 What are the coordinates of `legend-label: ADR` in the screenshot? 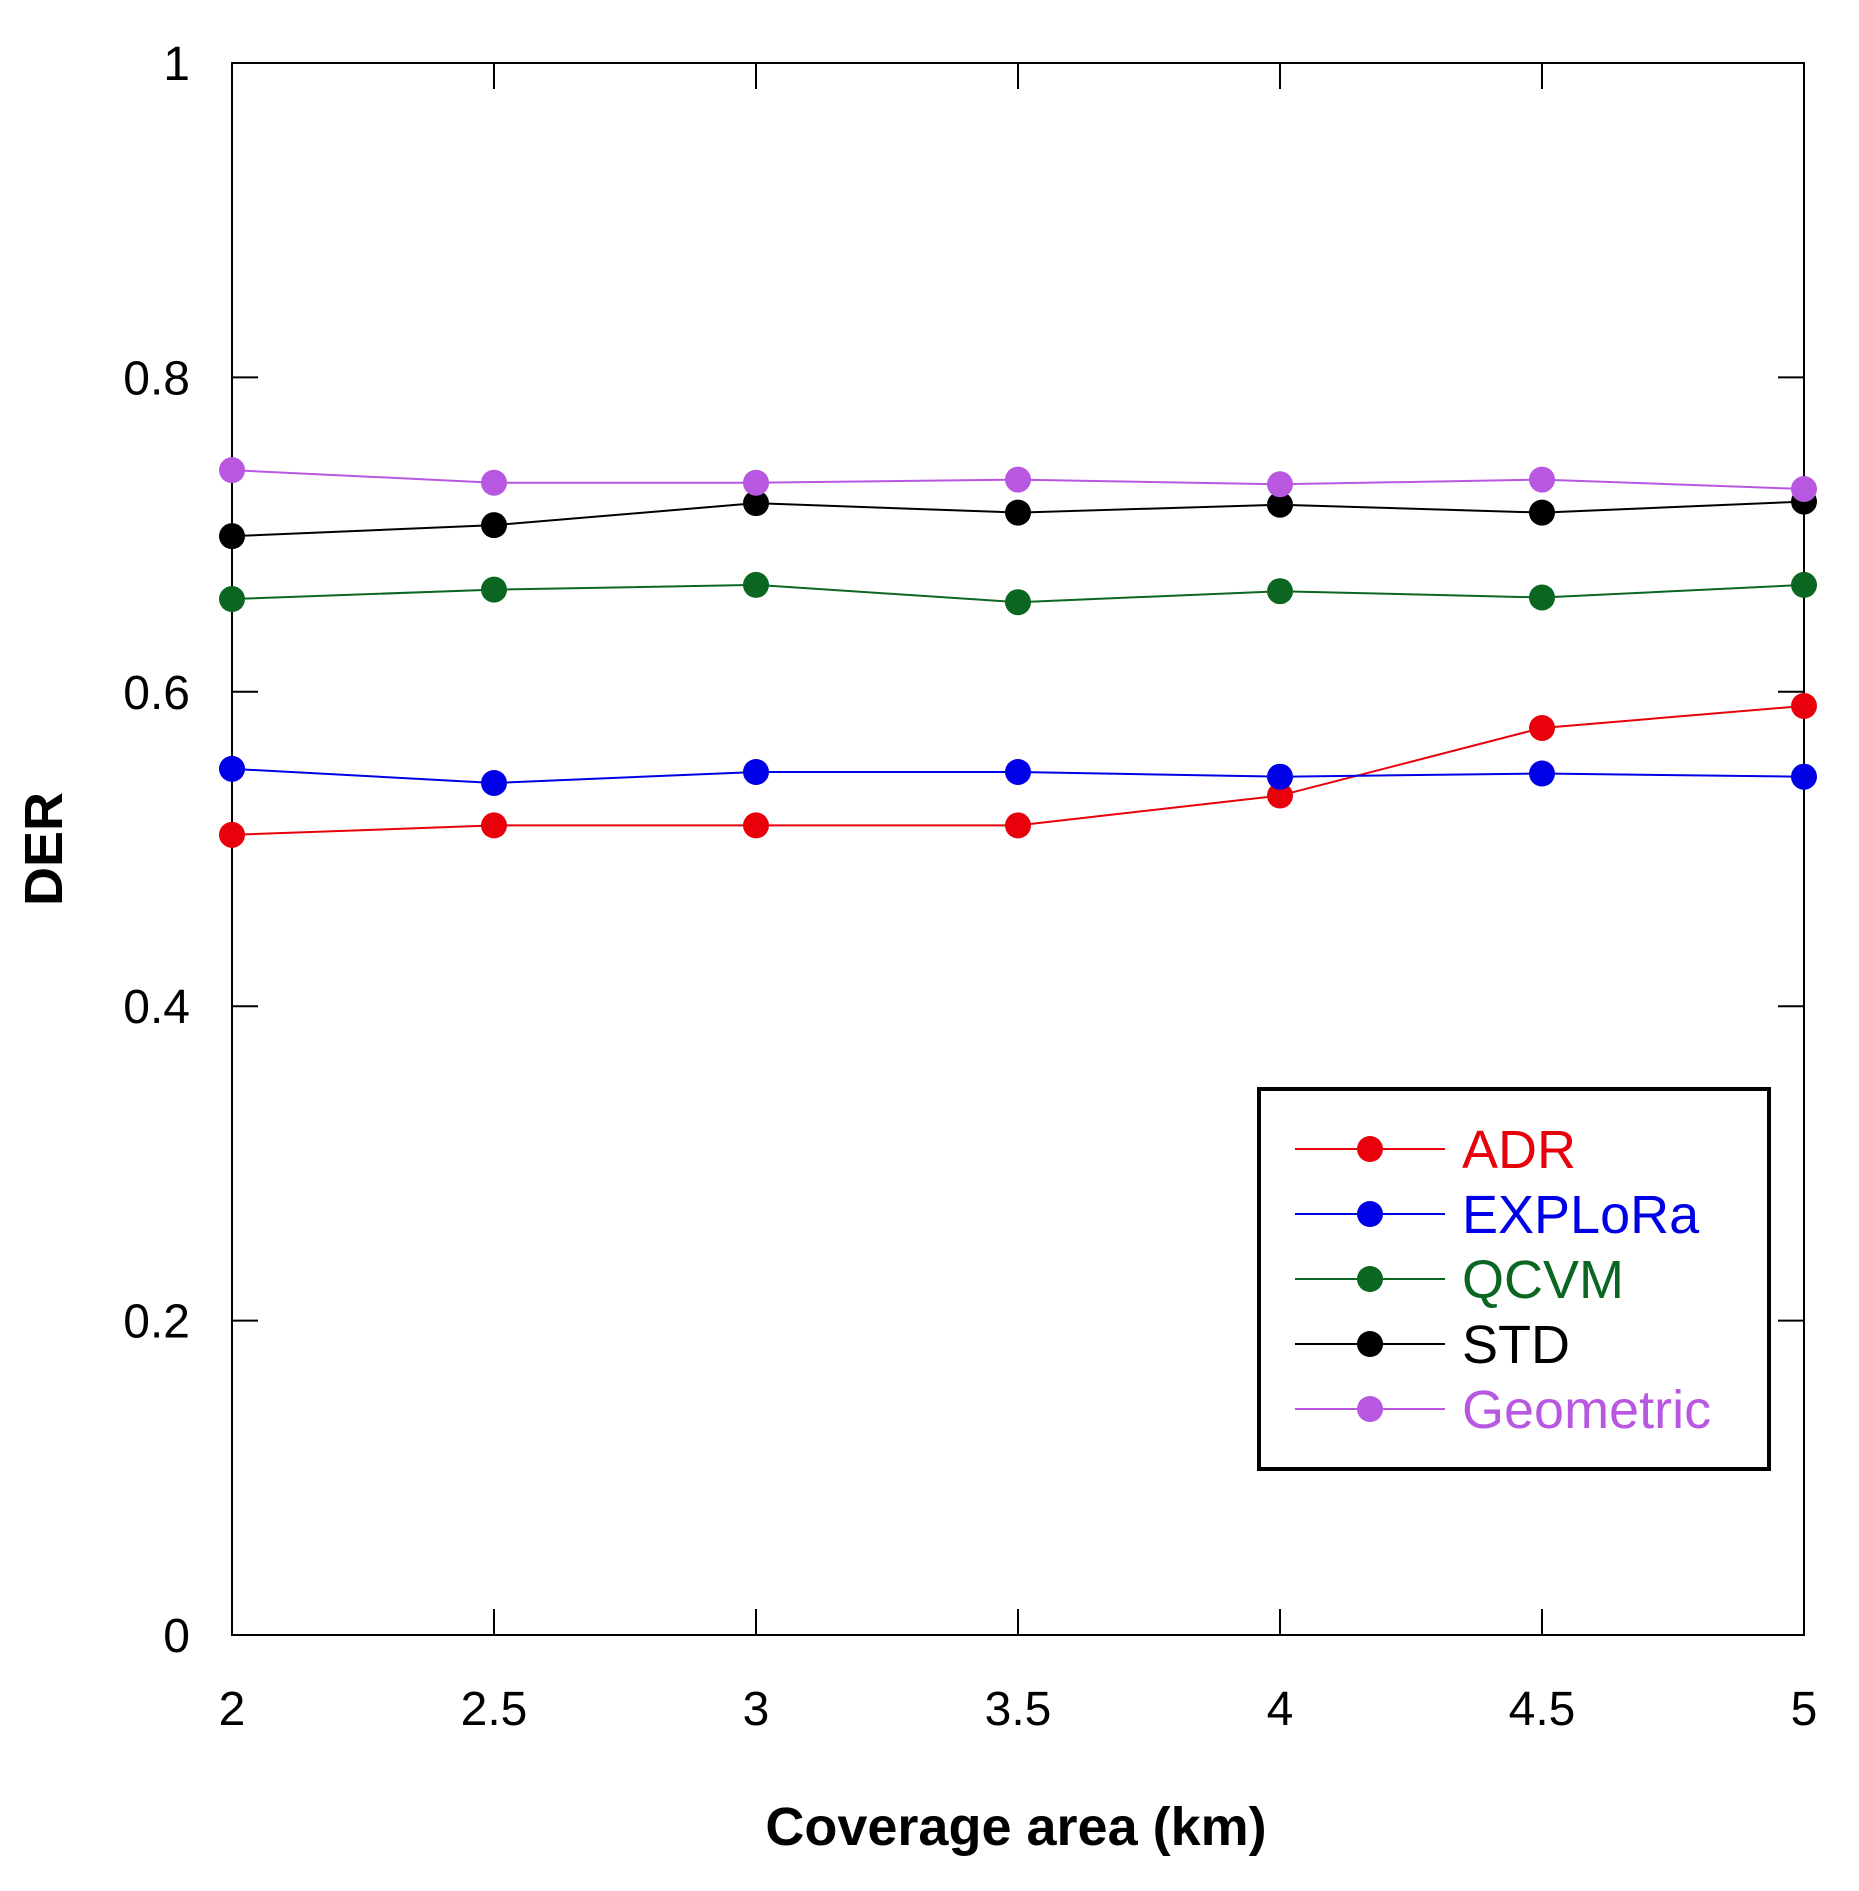 It's located at (1519, 1150).